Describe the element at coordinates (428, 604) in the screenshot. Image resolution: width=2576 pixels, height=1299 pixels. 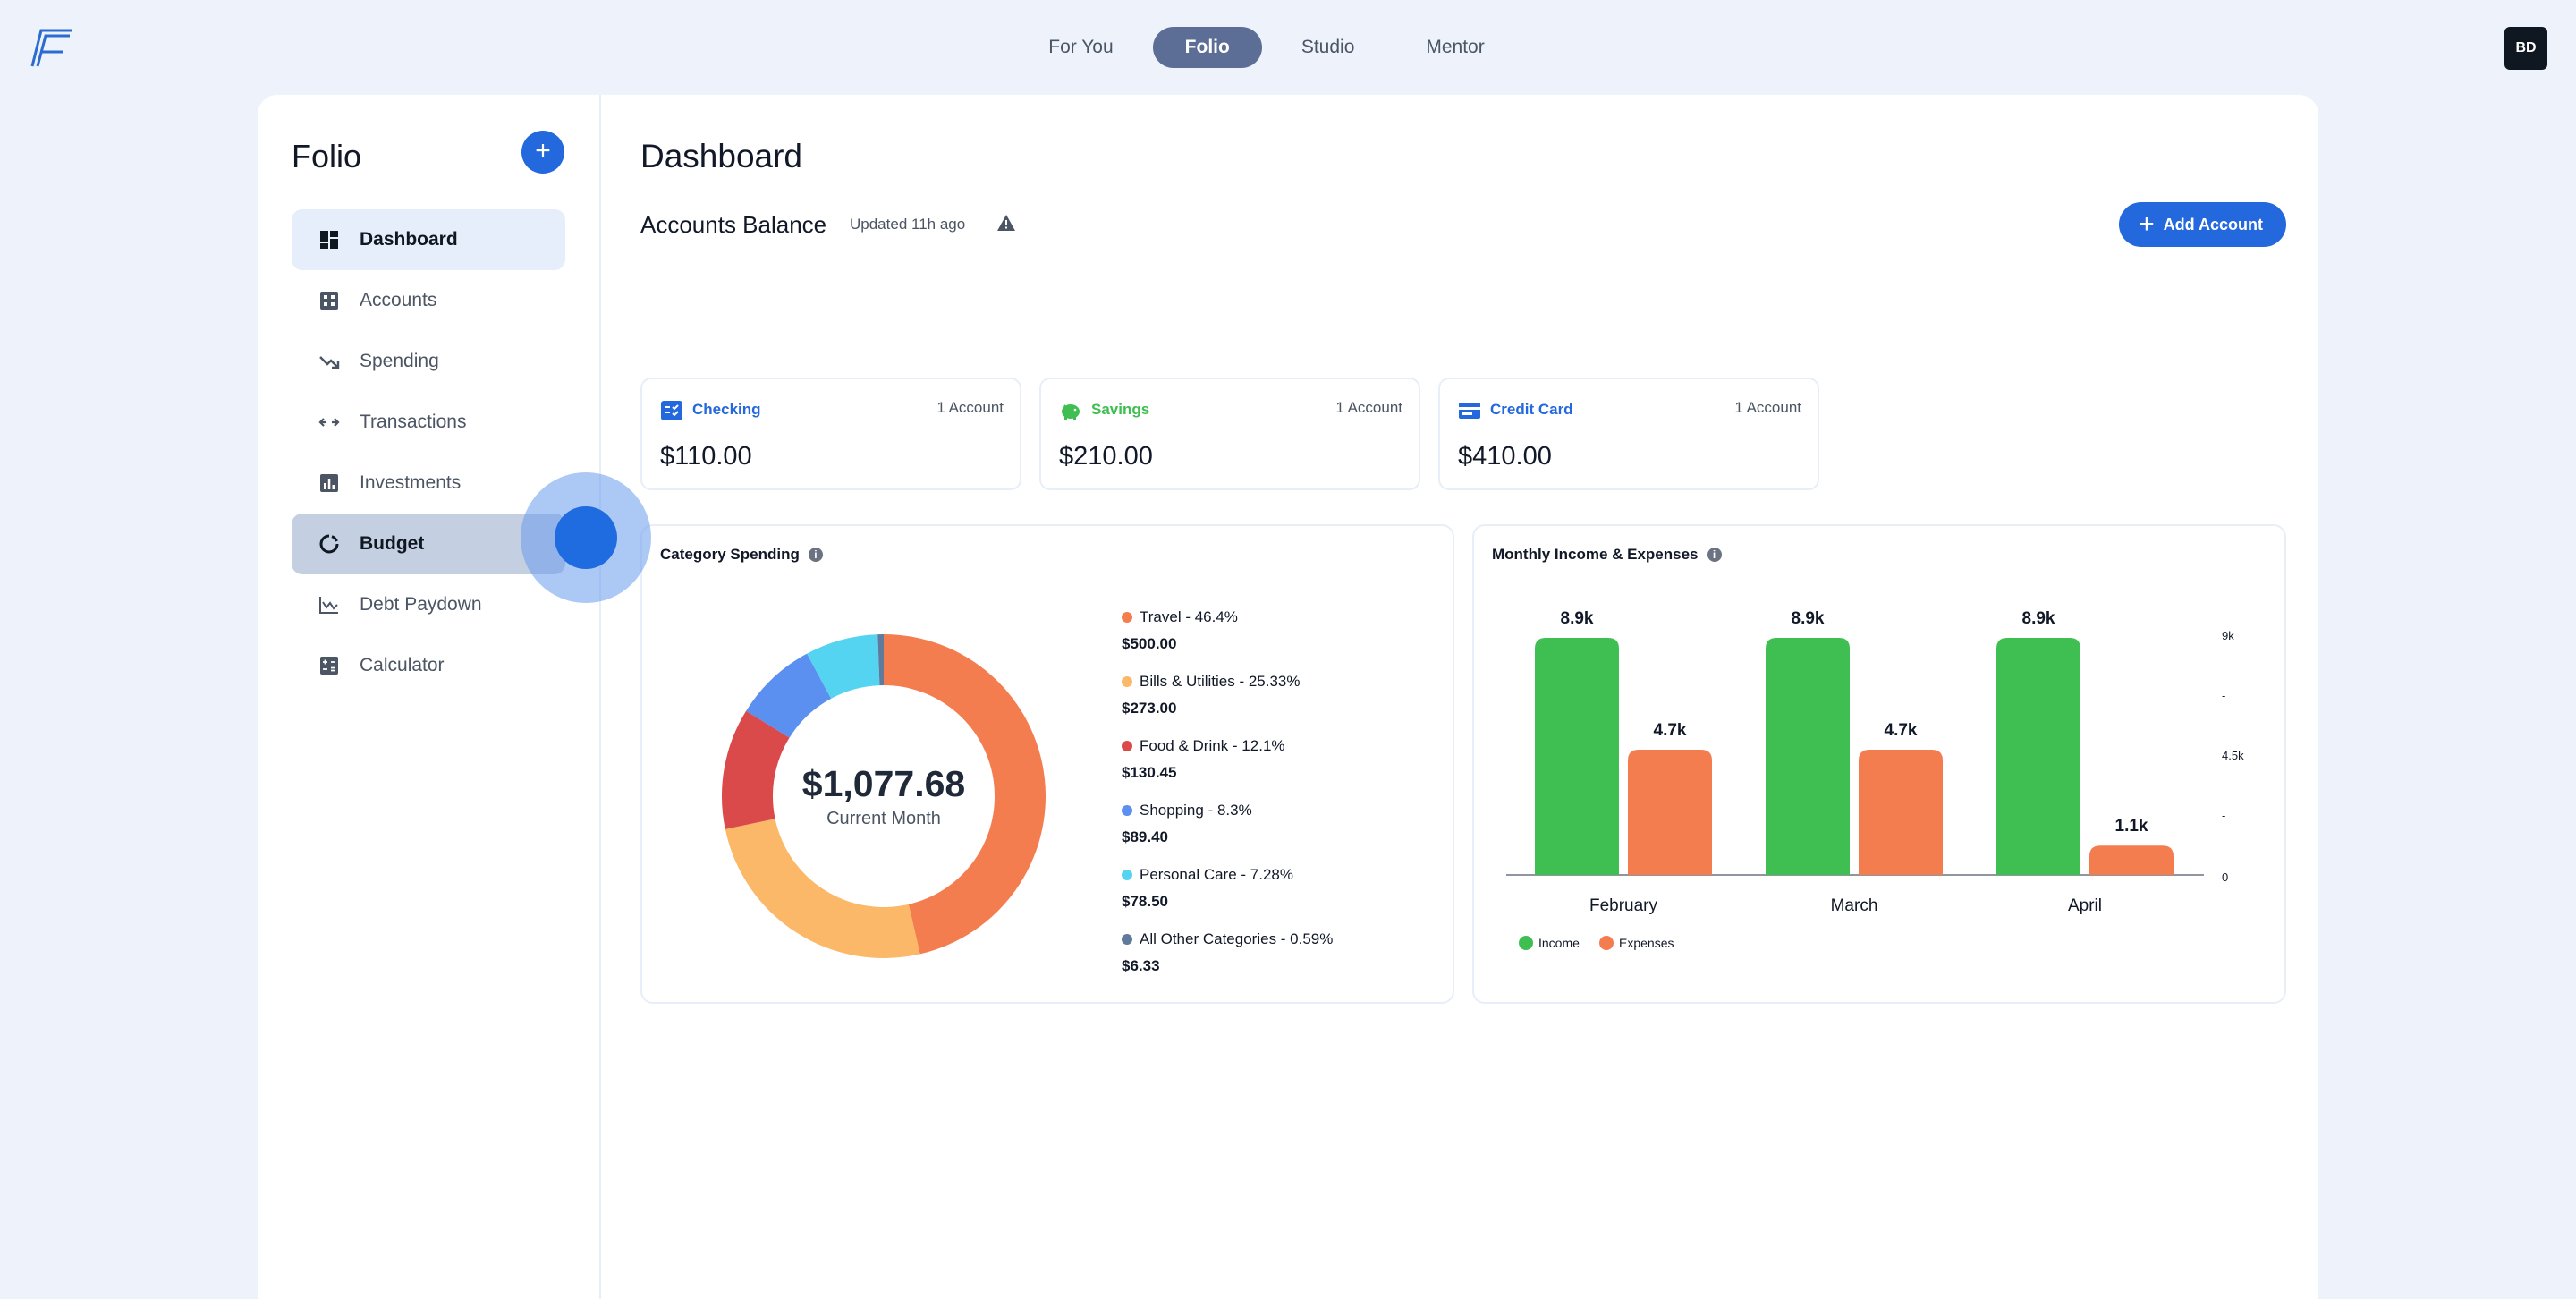
I see `sidebar-item-debt-paydown: Debt Paydown` at that location.